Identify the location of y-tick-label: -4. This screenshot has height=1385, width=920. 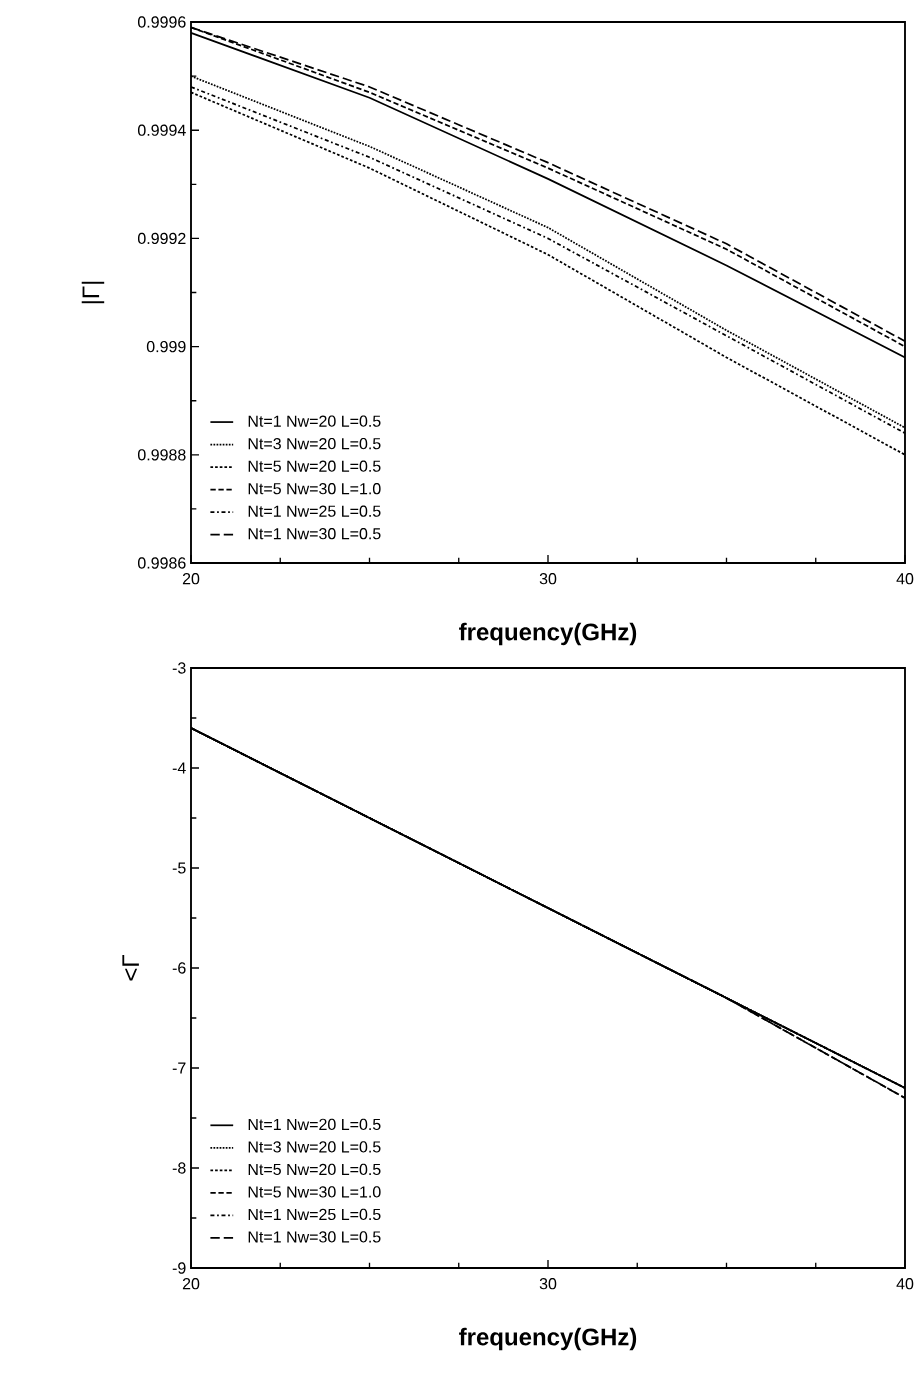
(179, 768).